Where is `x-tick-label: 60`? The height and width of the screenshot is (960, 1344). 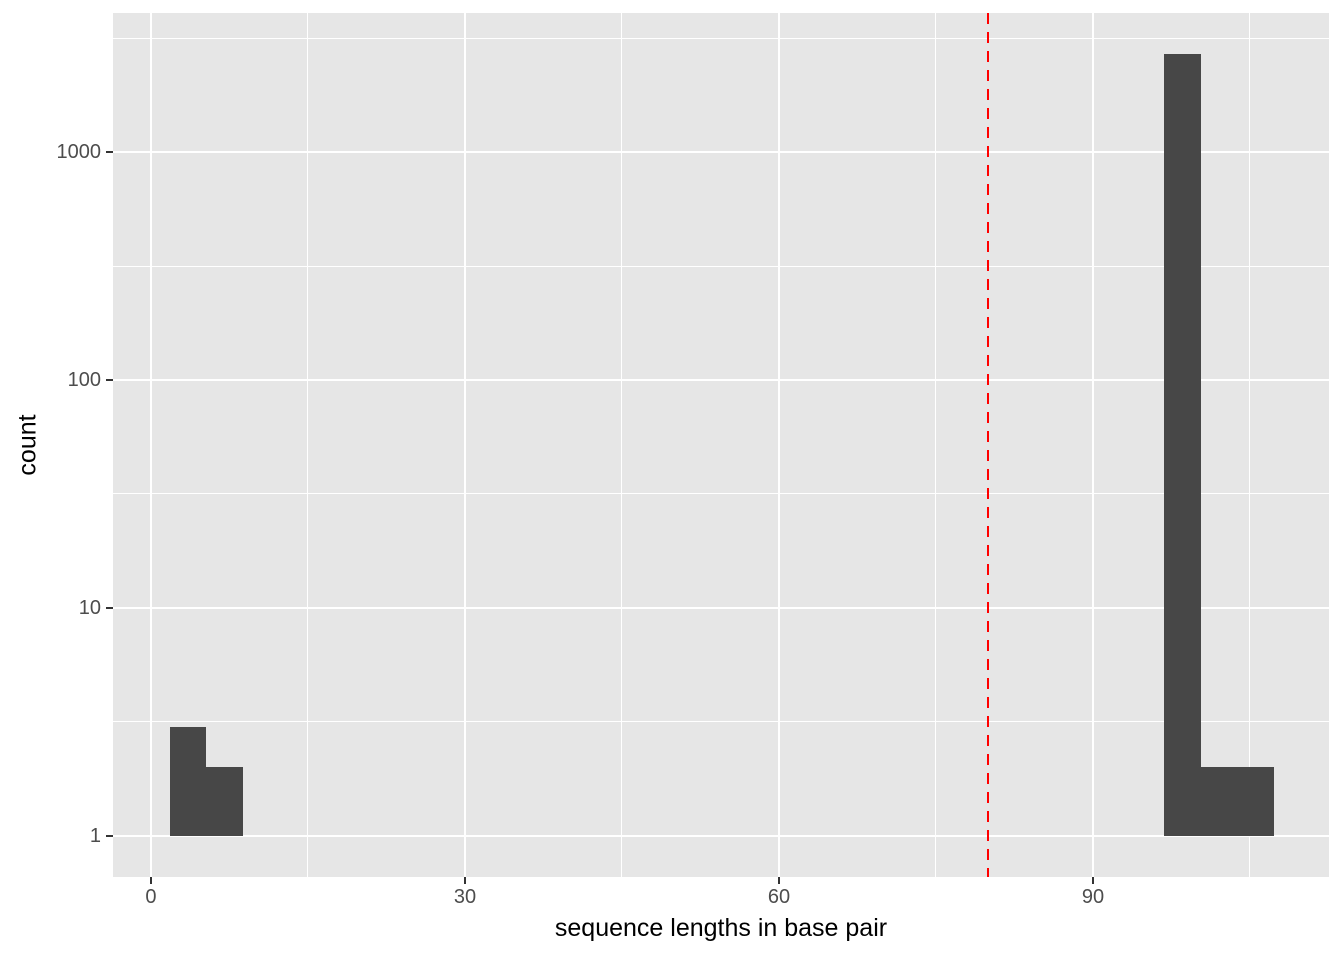
x-tick-label: 60 is located at coordinates (779, 897).